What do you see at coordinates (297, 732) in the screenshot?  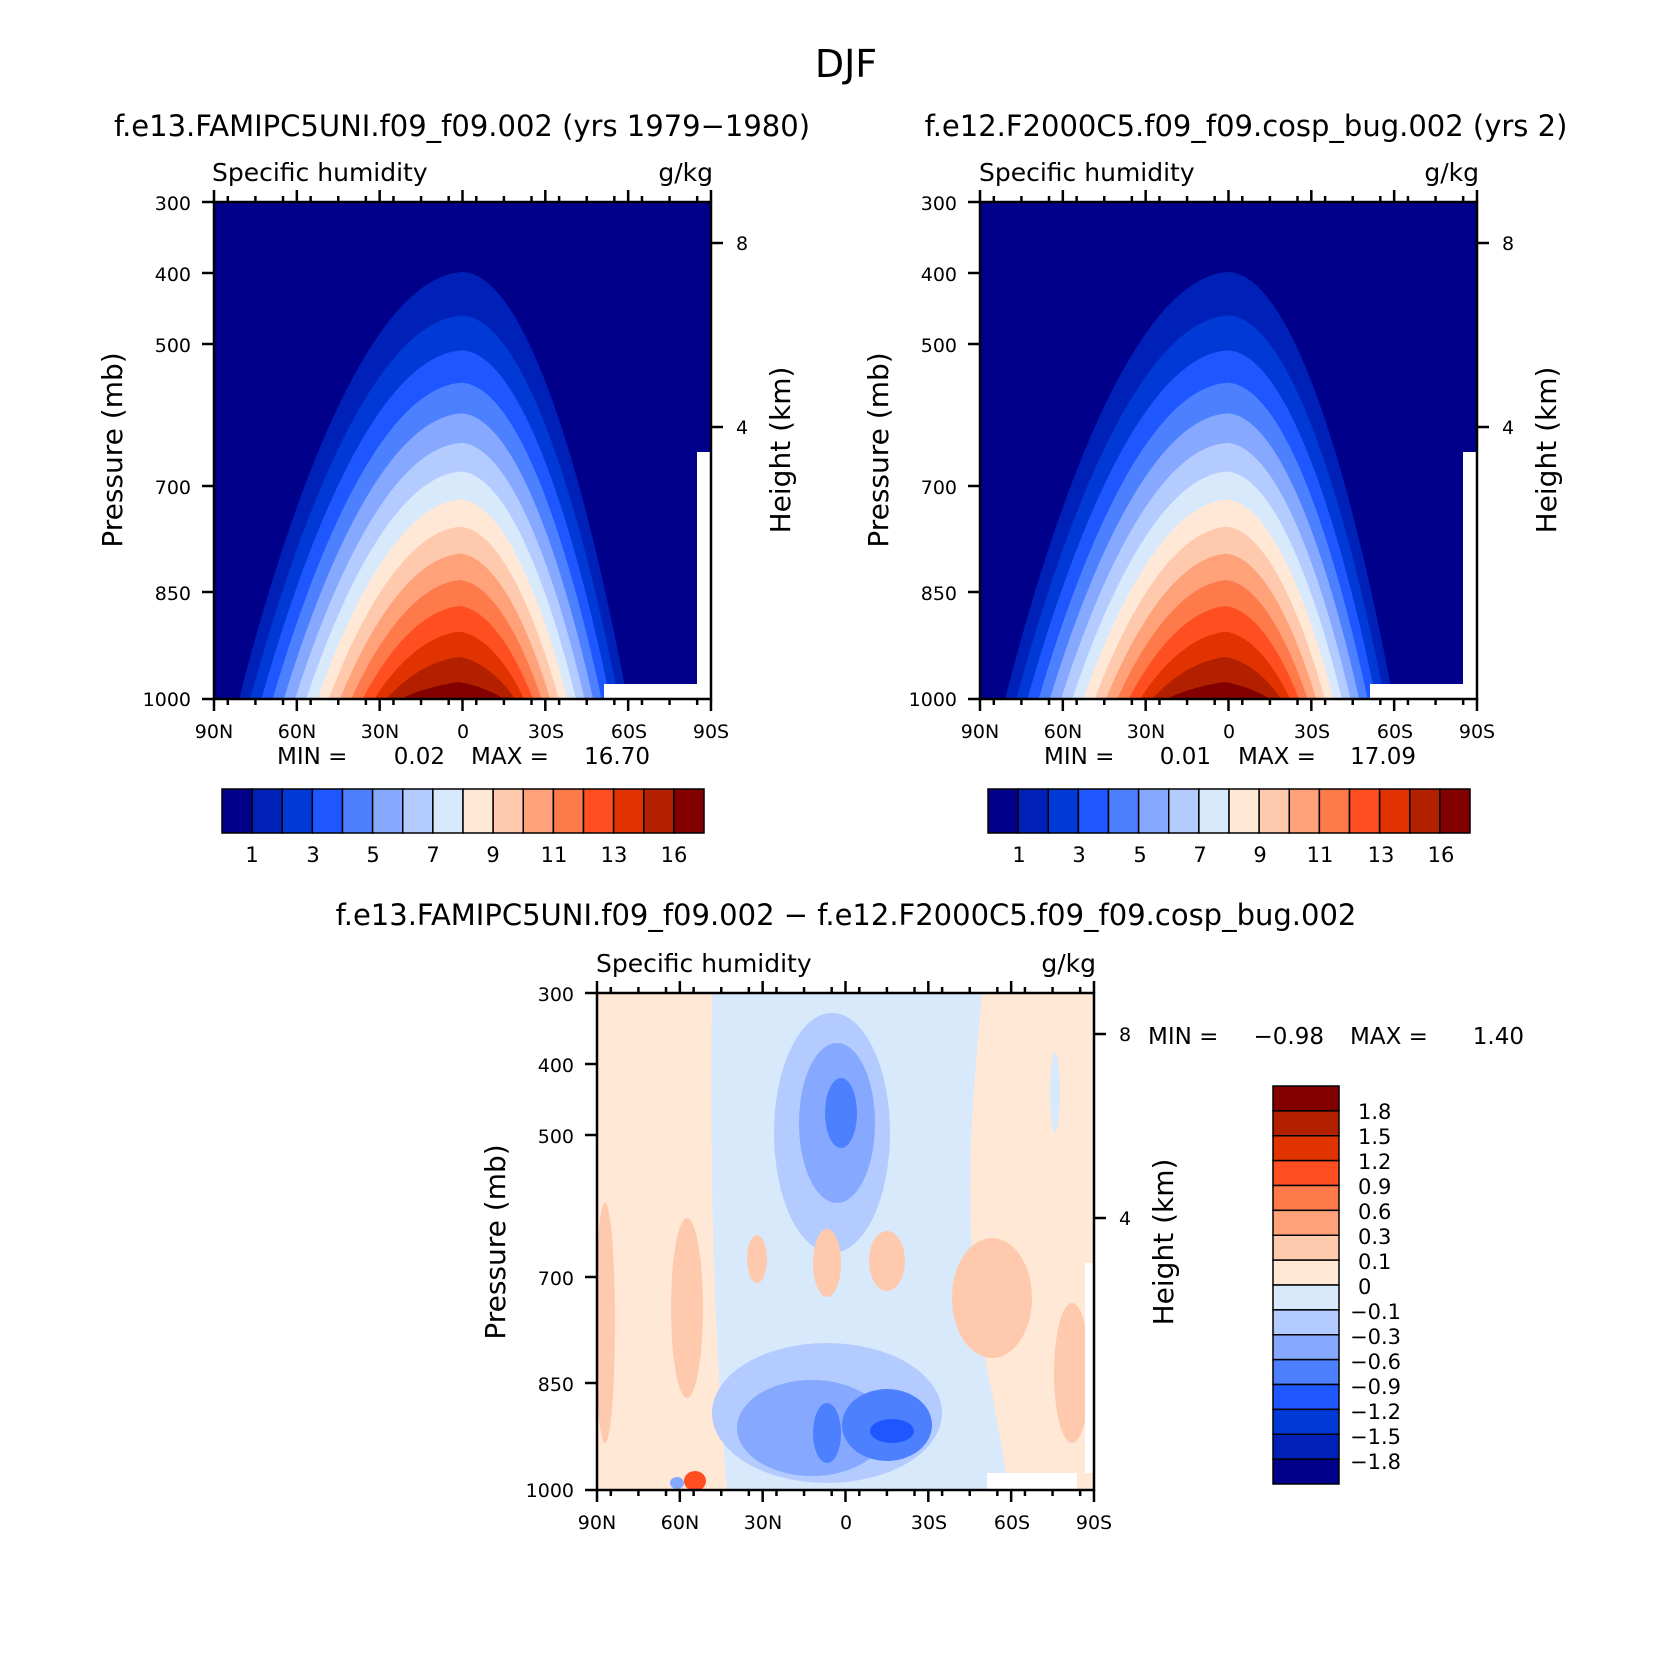 I see `x-tick-label: 60N` at bounding box center [297, 732].